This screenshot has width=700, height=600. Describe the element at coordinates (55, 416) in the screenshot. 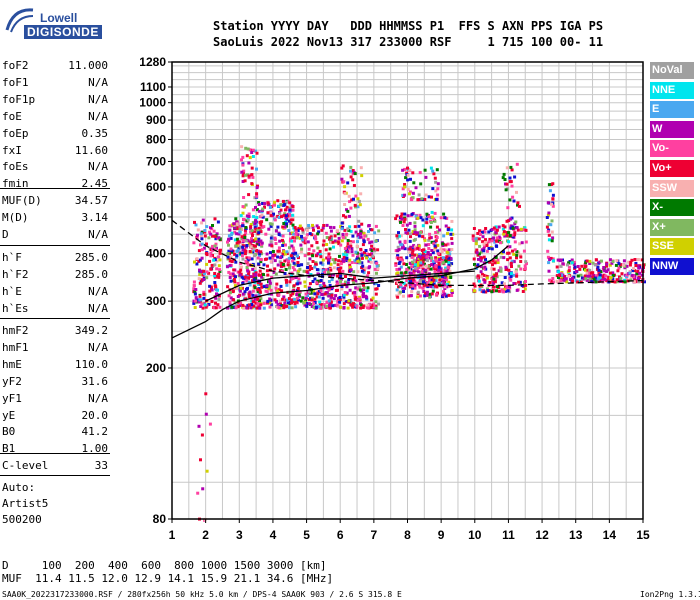

I see `param-row: yE 20.0` at that location.